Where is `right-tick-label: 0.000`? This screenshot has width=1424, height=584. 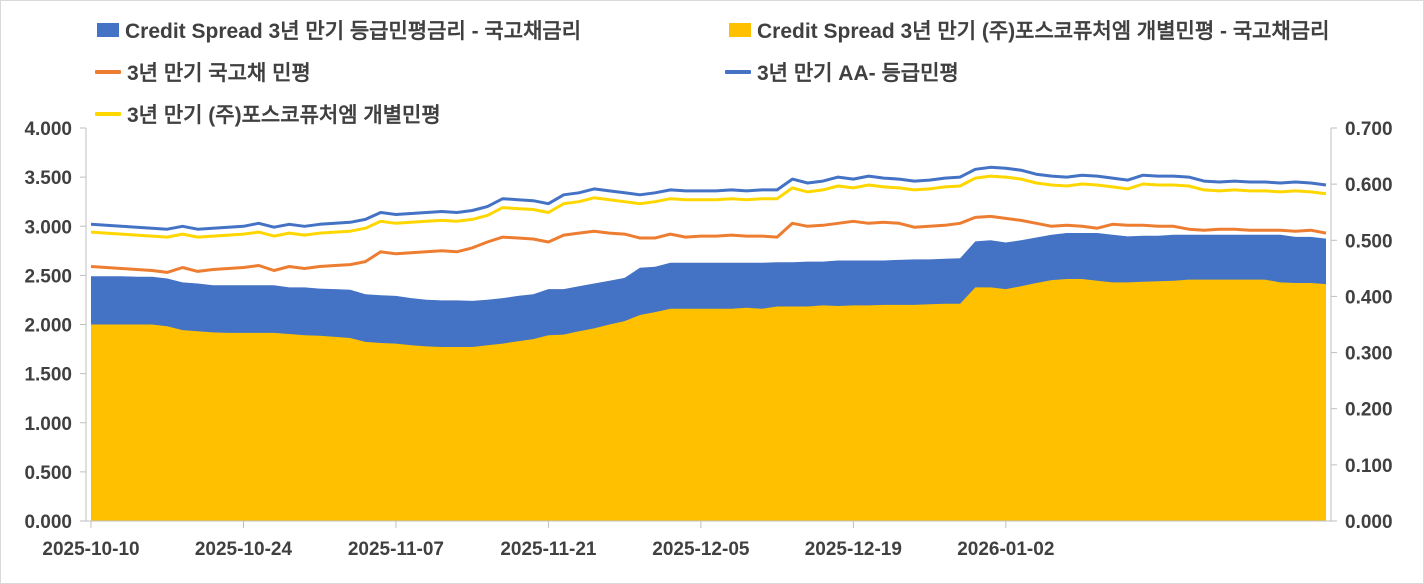 right-tick-label: 0.000 is located at coordinates (1369, 522).